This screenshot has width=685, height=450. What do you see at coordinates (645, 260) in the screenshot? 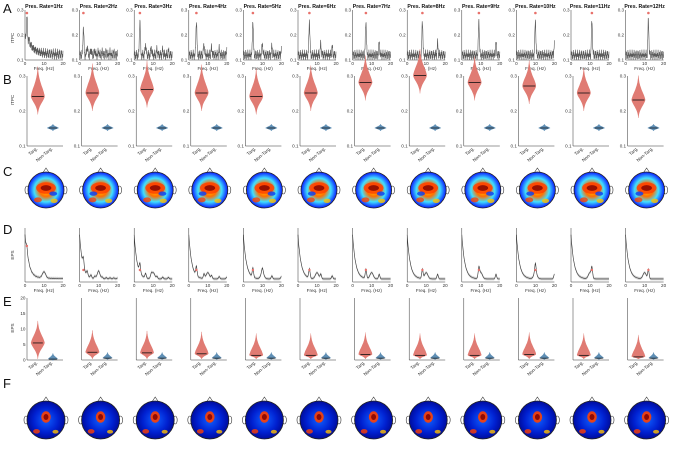
I see `eps-spectrum-12: 0 10 20 Freq. (Hz)` at bounding box center [645, 260].